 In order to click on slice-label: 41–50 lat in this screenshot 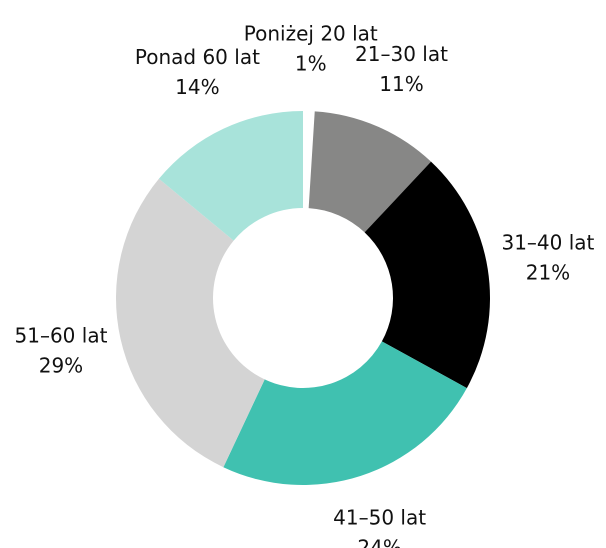, I will do `click(379, 517)`.